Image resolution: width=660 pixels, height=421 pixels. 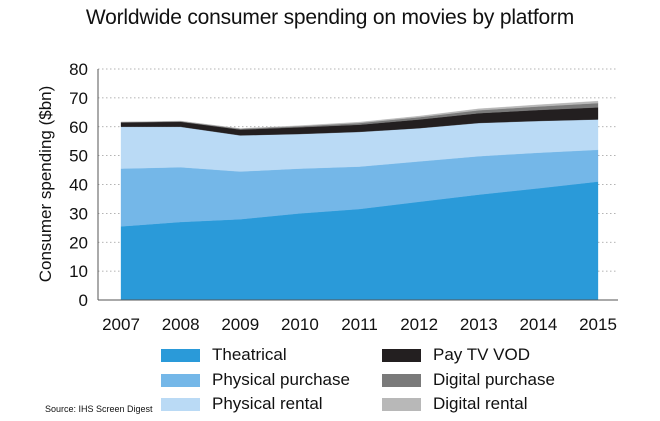 I want to click on area-digital-rental, so click(x=359, y=114).